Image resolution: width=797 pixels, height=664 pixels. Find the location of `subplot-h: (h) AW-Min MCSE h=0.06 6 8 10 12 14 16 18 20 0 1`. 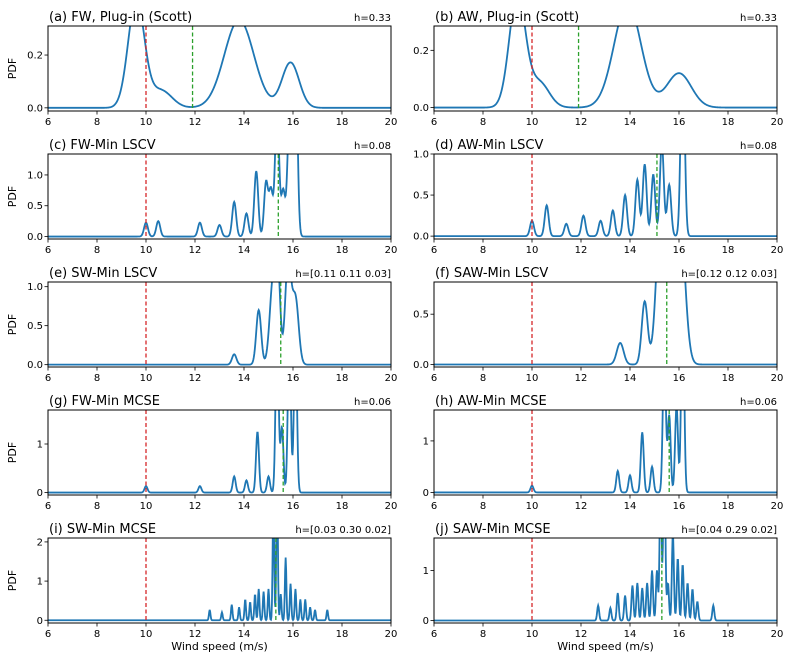

subplot-h: (h) AW-Min MCSE h=0.06 6 8 10 12 14 16 18 20 0 1 is located at coordinates (603, 453).